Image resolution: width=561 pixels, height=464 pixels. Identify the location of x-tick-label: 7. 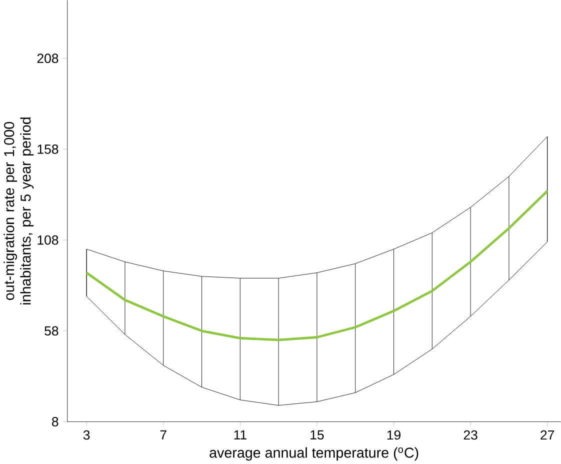
(163, 435).